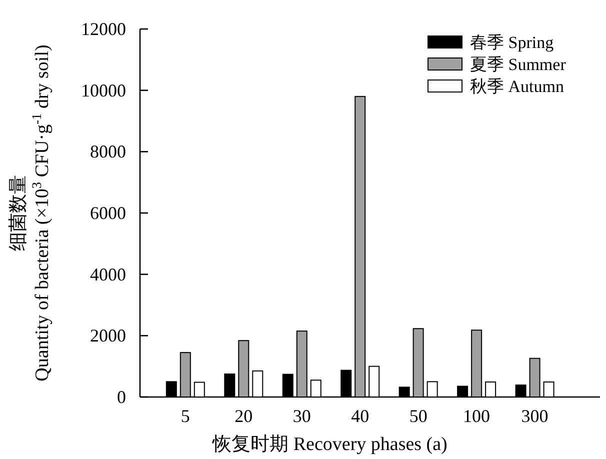 This screenshot has height=459, width=606. I want to click on x-tick-label: 100, so click(476, 416).